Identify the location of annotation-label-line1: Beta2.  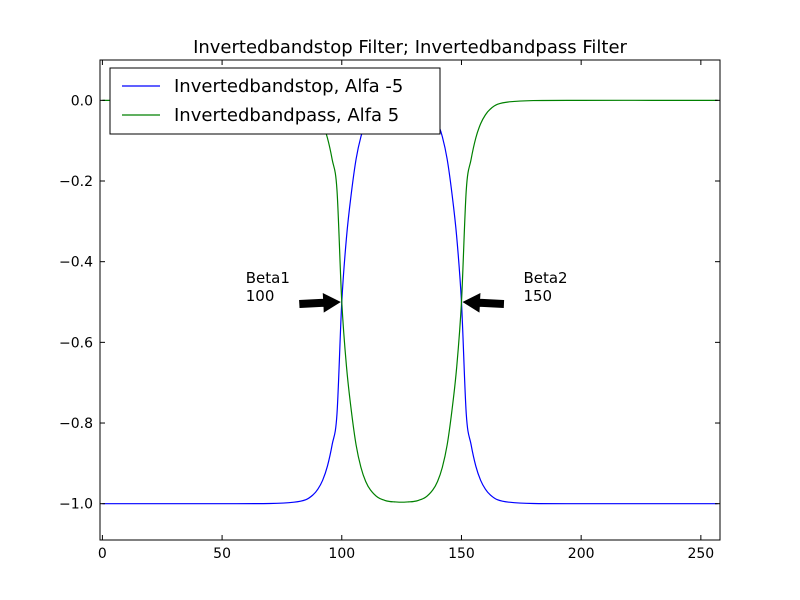
(545, 278).